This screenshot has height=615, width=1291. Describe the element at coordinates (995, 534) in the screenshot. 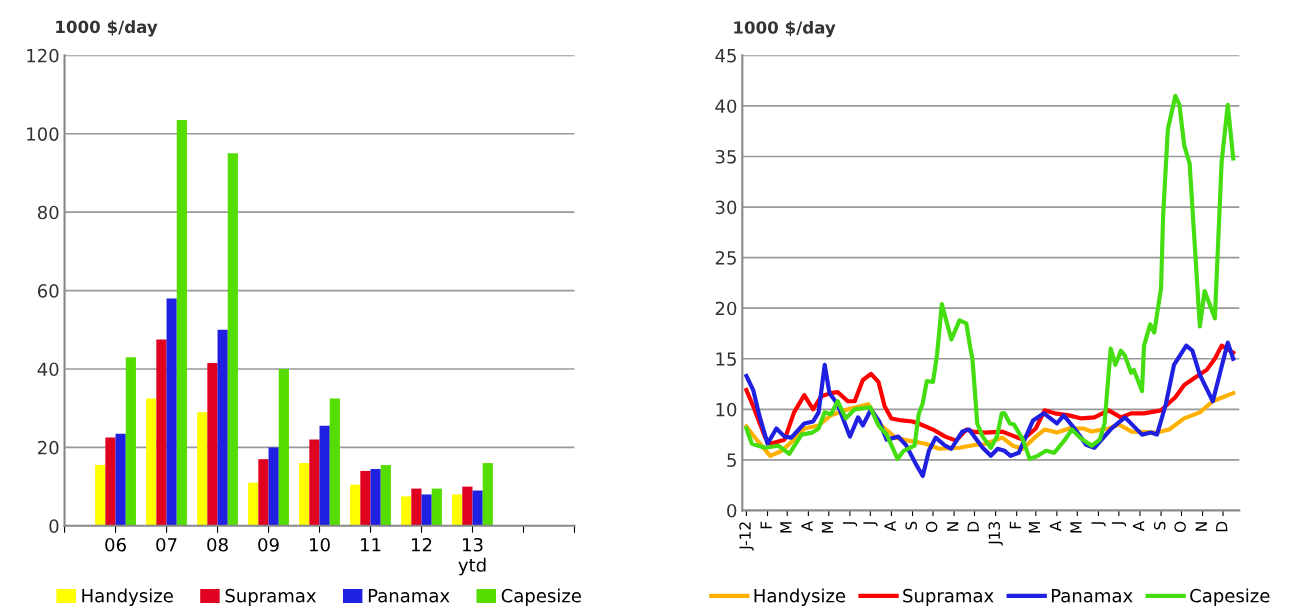

I see `x-tick-label: J13` at that location.